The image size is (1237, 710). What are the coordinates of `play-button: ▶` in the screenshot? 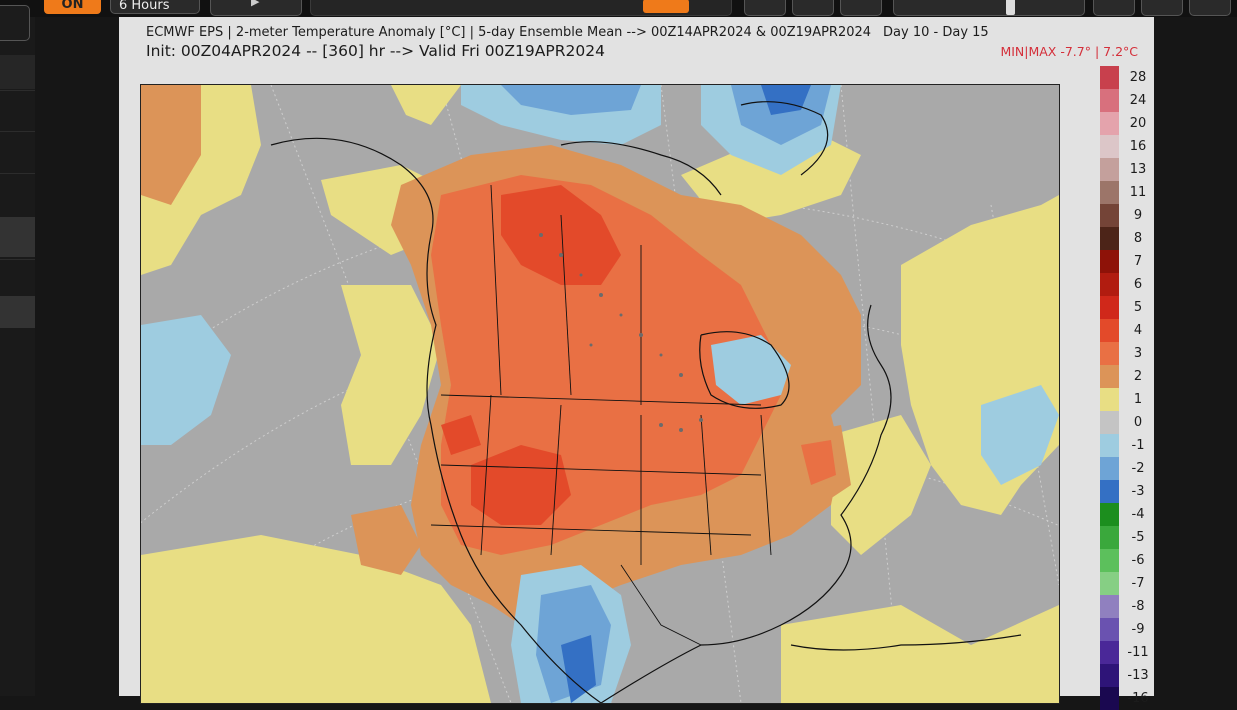 It's located at (256, 8).